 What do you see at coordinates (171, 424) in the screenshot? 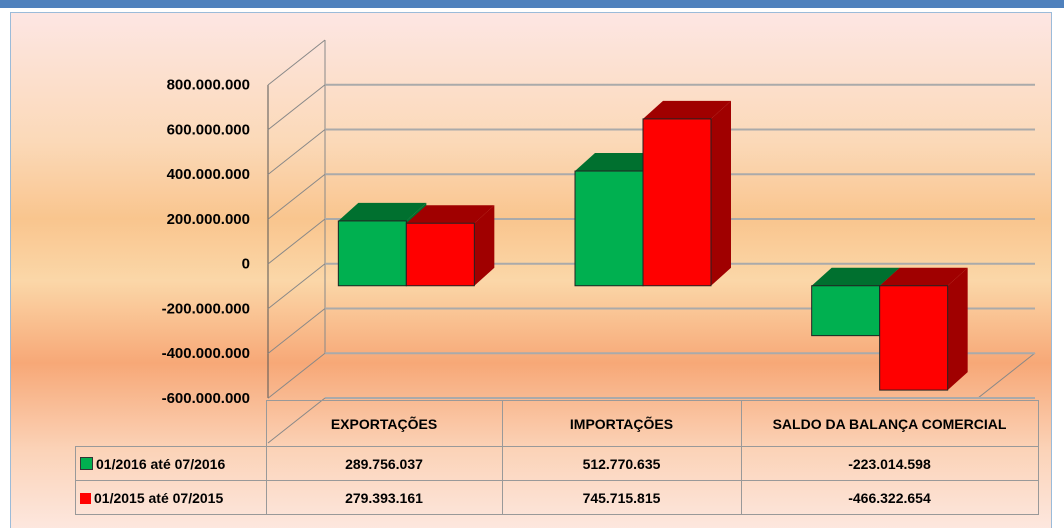
I see `corner` at bounding box center [171, 424].